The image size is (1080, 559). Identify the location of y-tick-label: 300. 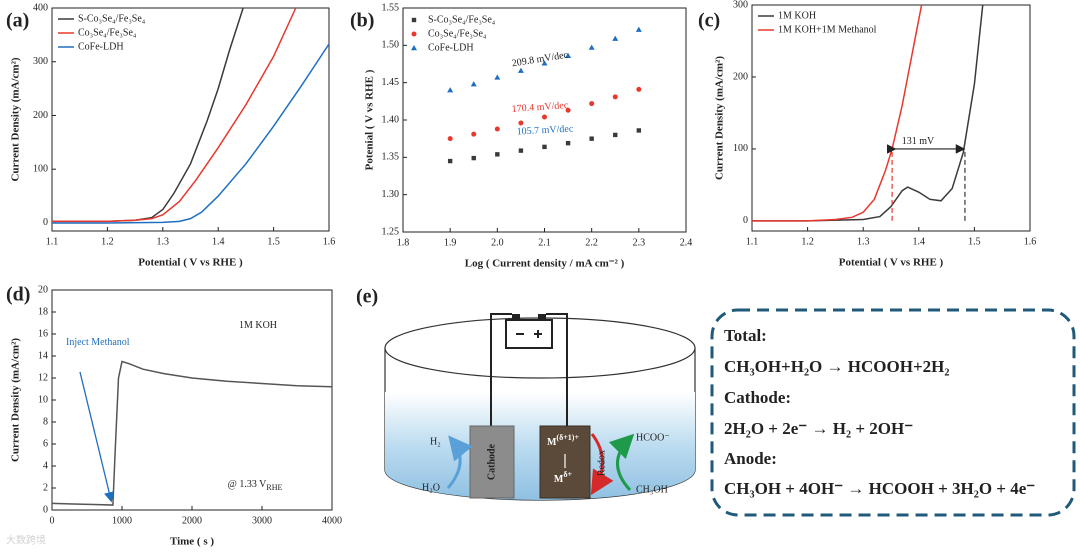
(740, 5).